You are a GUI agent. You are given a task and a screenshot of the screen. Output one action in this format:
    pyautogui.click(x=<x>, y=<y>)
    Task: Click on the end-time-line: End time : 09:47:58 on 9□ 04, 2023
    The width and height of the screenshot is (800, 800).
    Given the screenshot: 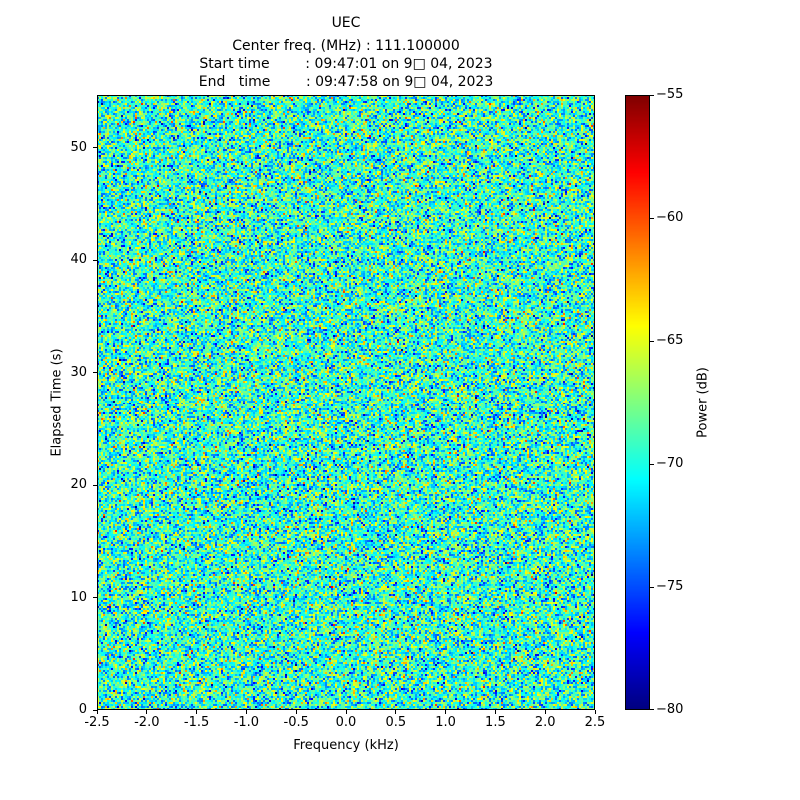 What is the action you would take?
    pyautogui.click(x=346, y=82)
    